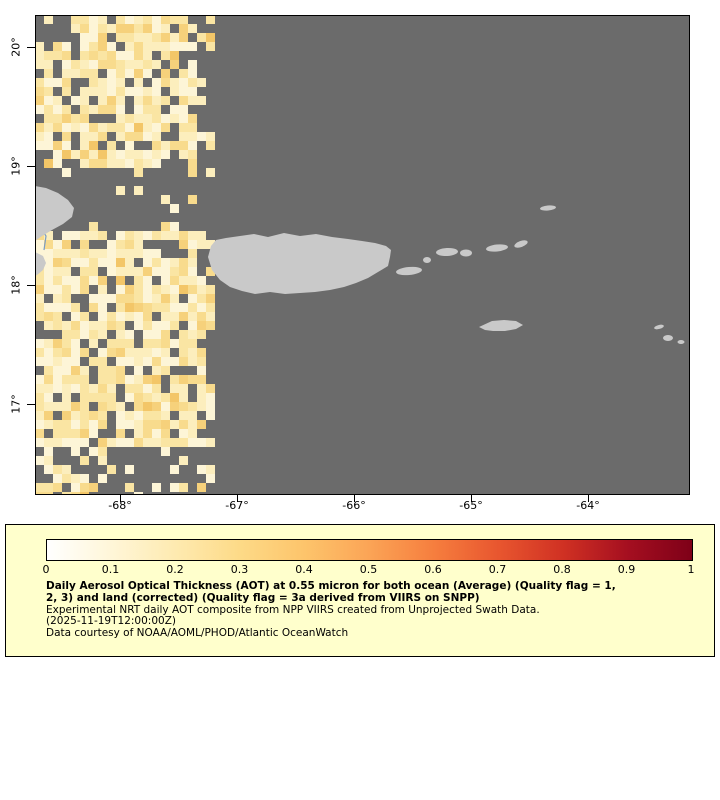 The width and height of the screenshot is (720, 800). I want to click on colorbar-tick-0.4: 0.4, so click(304, 569).